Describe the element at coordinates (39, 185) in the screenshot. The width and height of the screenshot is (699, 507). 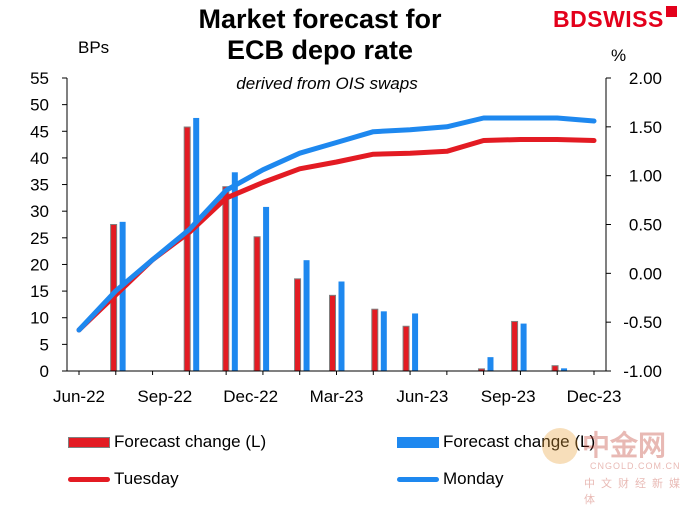
I see `left-axis-tick-label: 35` at that location.